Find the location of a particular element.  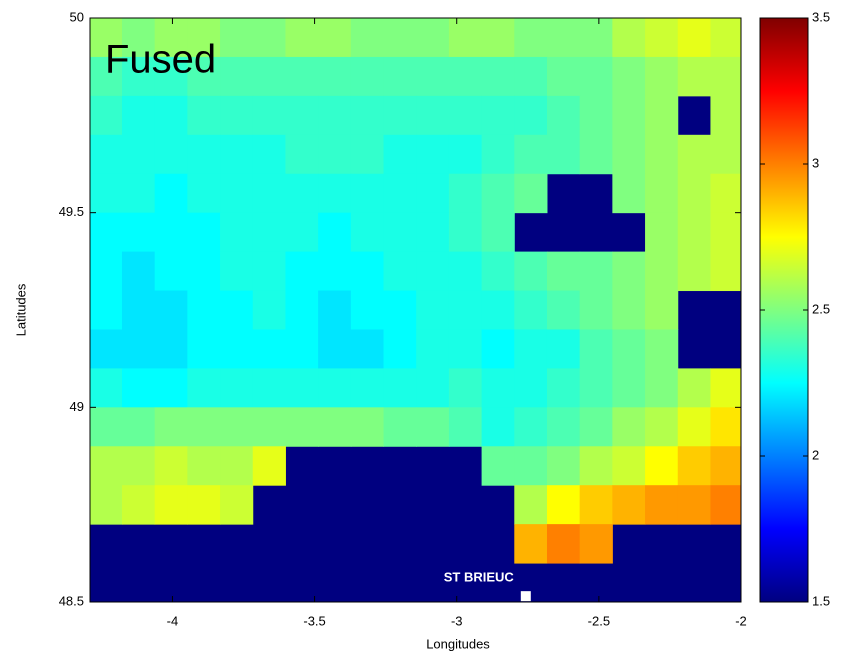

y-tick-label: 49.5 is located at coordinates (71, 211).